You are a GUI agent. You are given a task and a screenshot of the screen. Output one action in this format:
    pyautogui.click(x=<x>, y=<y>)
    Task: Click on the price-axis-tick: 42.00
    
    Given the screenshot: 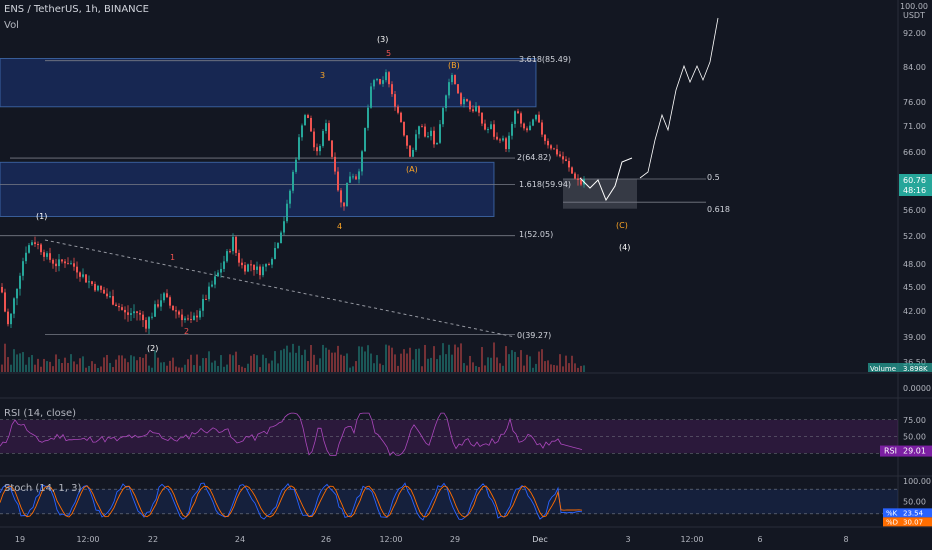 What is the action you would take?
    pyautogui.click(x=914, y=311)
    